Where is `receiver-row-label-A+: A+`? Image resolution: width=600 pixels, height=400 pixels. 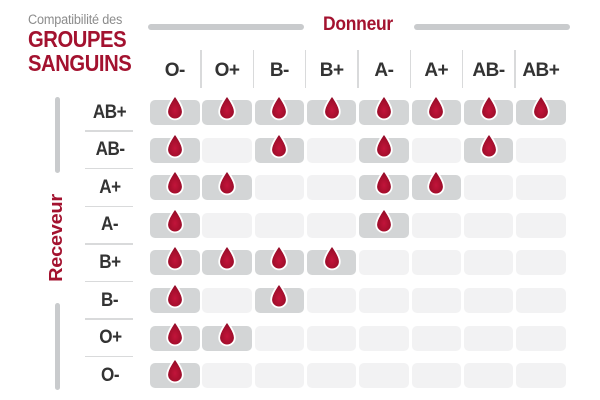
receiver-row-label-A+: A+ is located at coordinates (110, 187).